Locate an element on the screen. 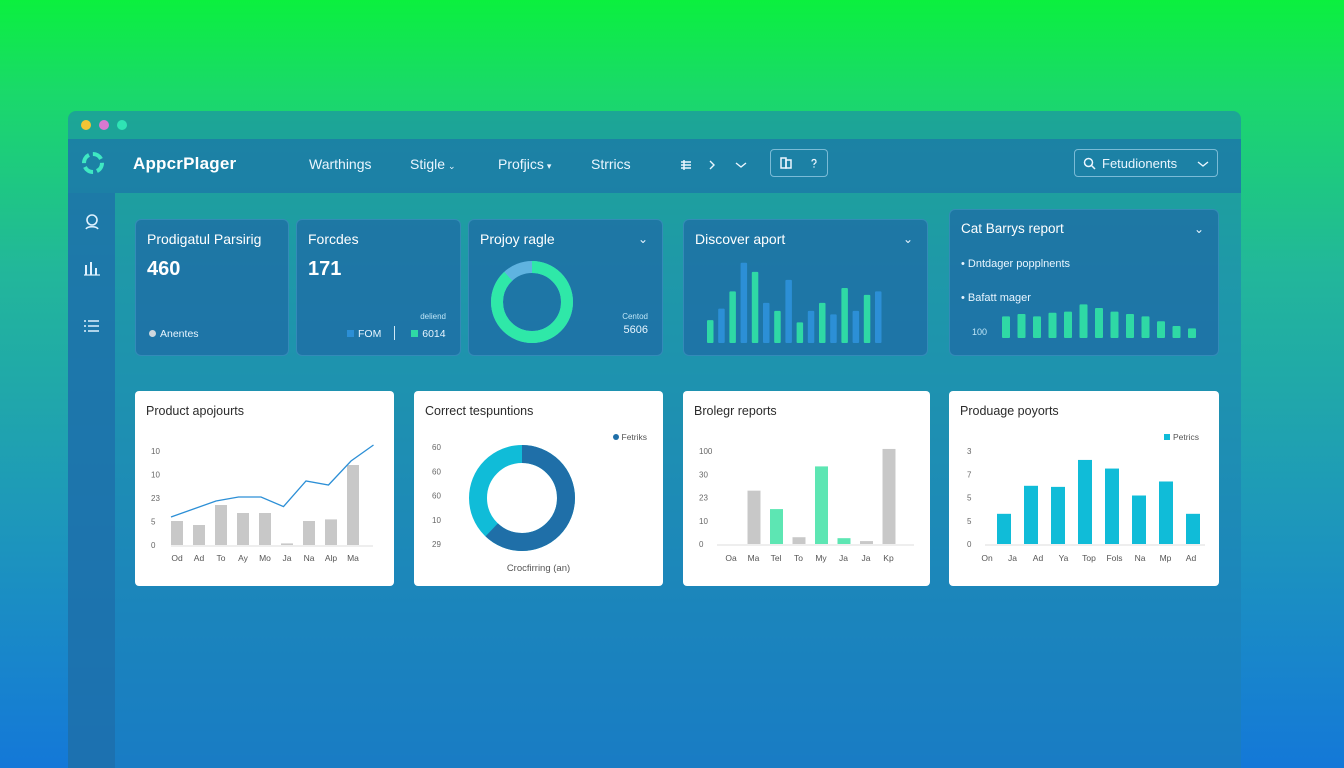  card-title: Correct tespuntions is located at coordinates (479, 411).